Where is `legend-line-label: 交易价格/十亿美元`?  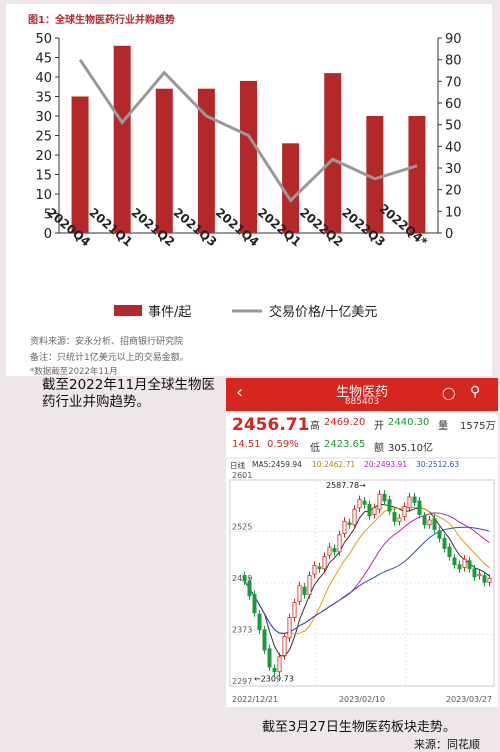 legend-line-label: 交易价格/十亿美元 is located at coordinates (323, 312).